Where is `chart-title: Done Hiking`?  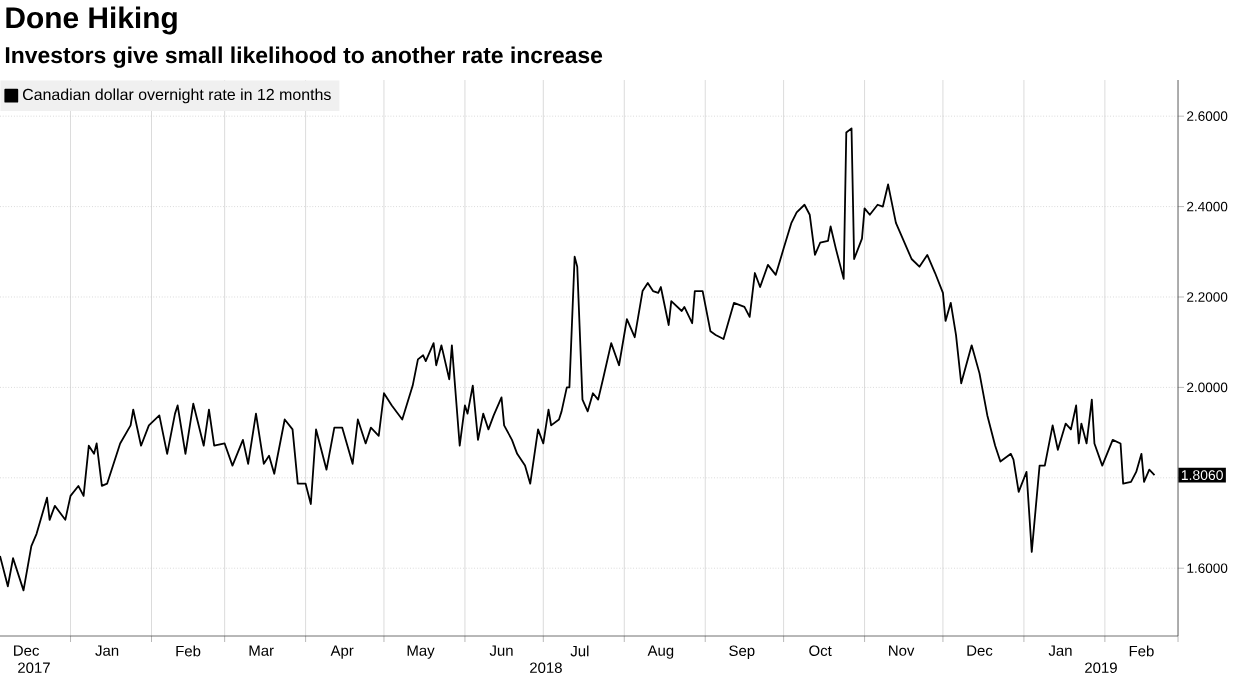 chart-title: Done Hiking is located at coordinates (91, 20).